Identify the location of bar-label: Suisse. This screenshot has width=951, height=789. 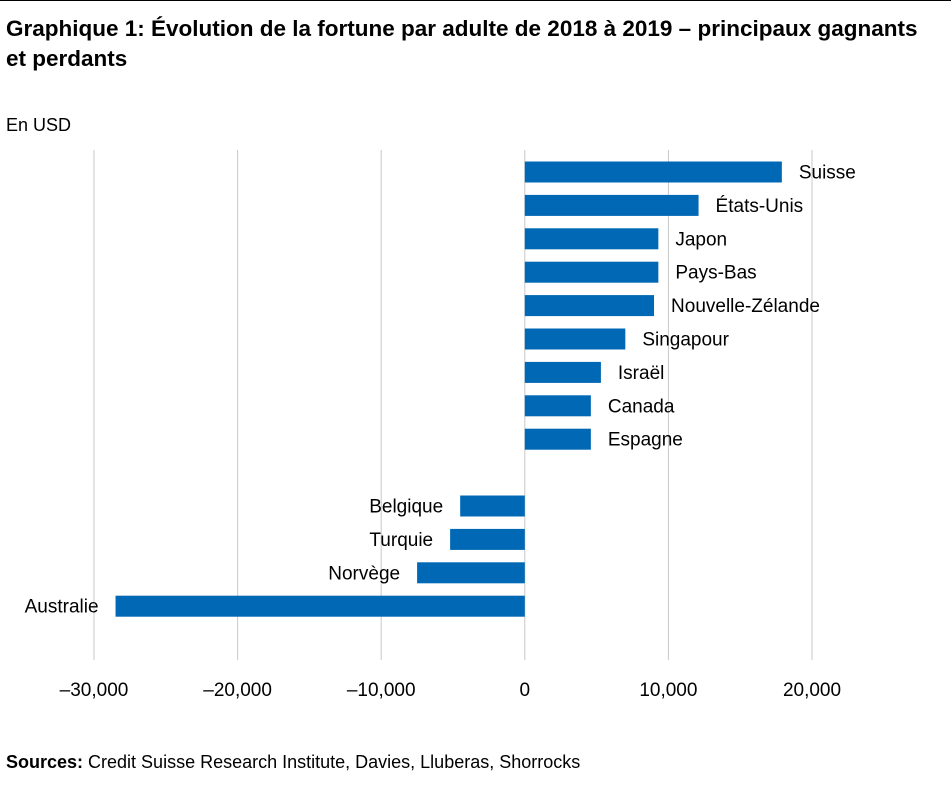
(827, 173).